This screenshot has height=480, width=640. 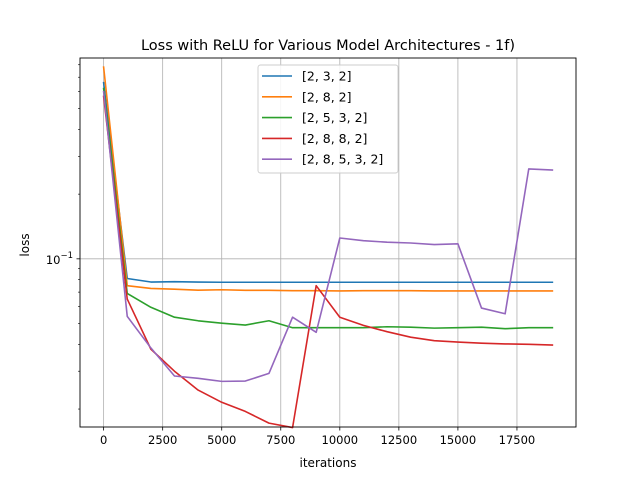 What do you see at coordinates (327, 76) in the screenshot?
I see `legend-label: [2, 3, 2]` at bounding box center [327, 76].